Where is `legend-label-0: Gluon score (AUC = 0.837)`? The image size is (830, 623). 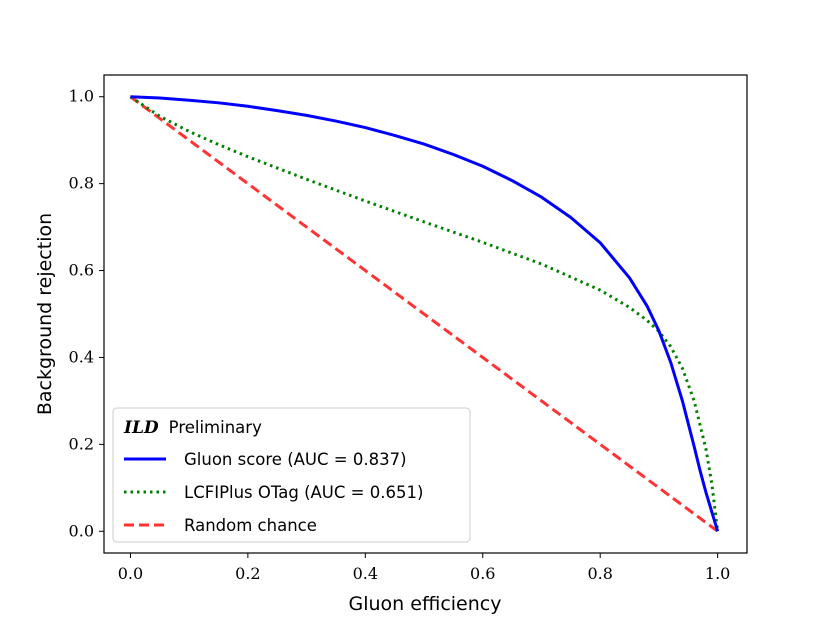
legend-label-0: Gluon score (AUC = 0.837) is located at coordinates (295, 459).